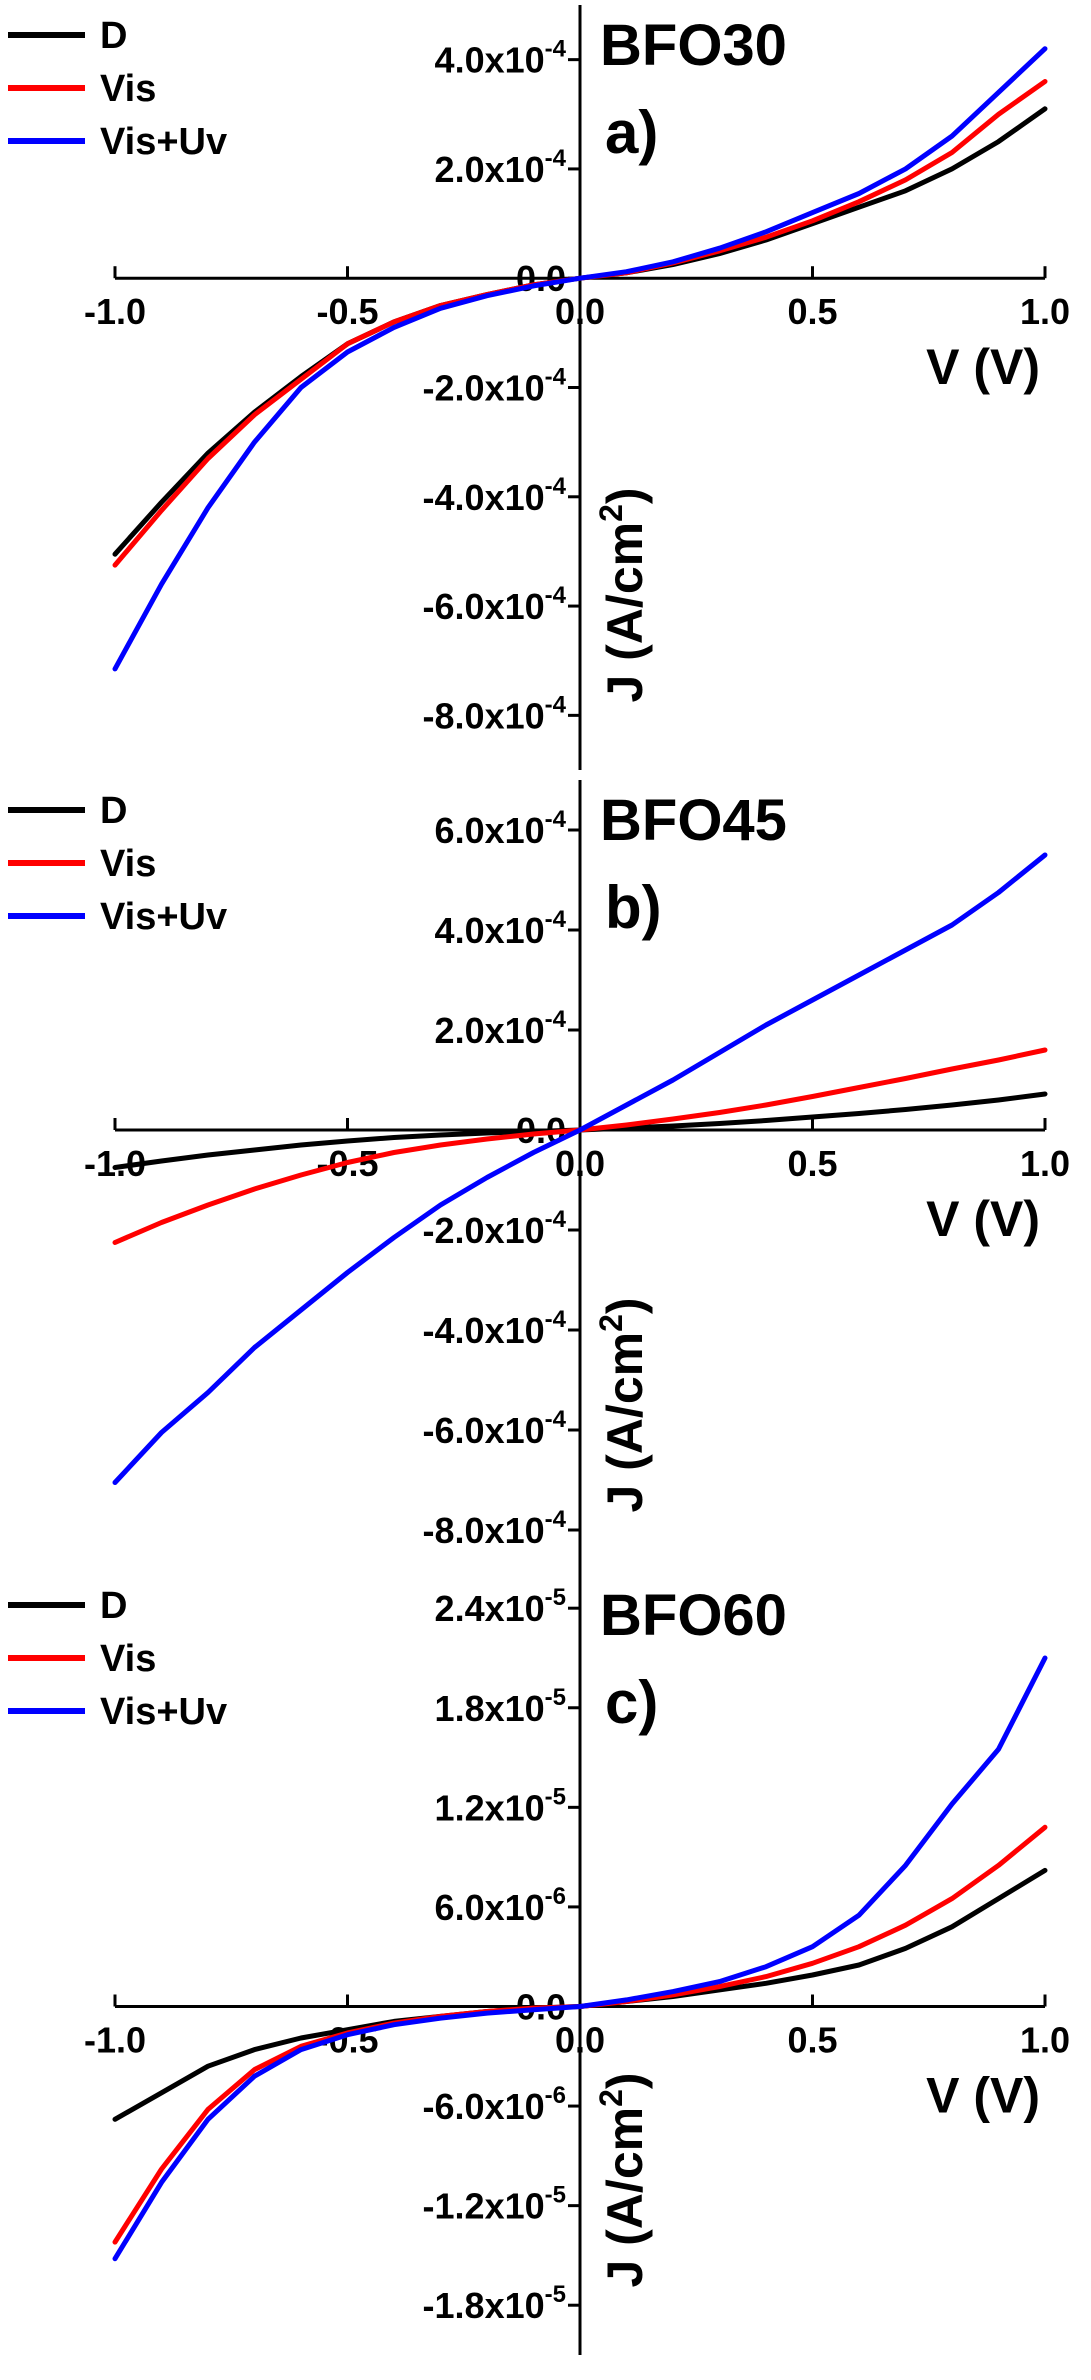  I want to click on panel-title: BFO60, so click(693, 1615).